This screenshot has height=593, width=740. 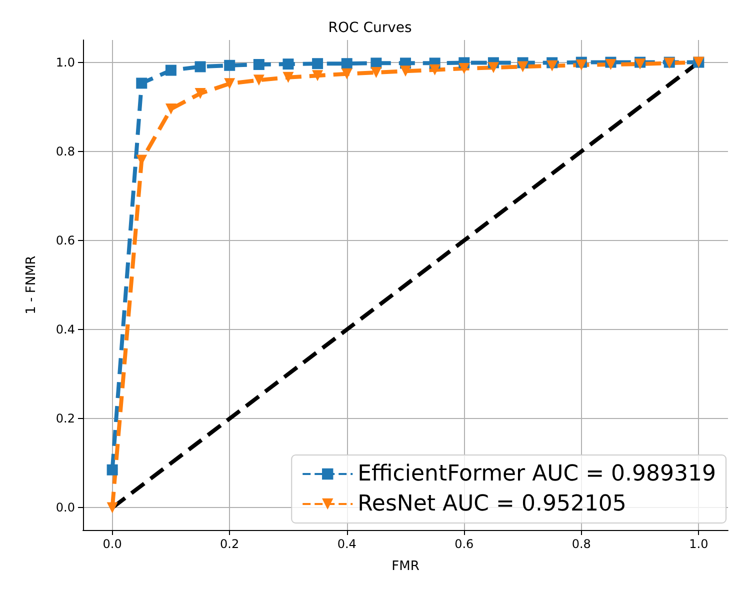 I want to click on legend-label: EfficientFormer AUC = 0.989319, so click(x=537, y=474).